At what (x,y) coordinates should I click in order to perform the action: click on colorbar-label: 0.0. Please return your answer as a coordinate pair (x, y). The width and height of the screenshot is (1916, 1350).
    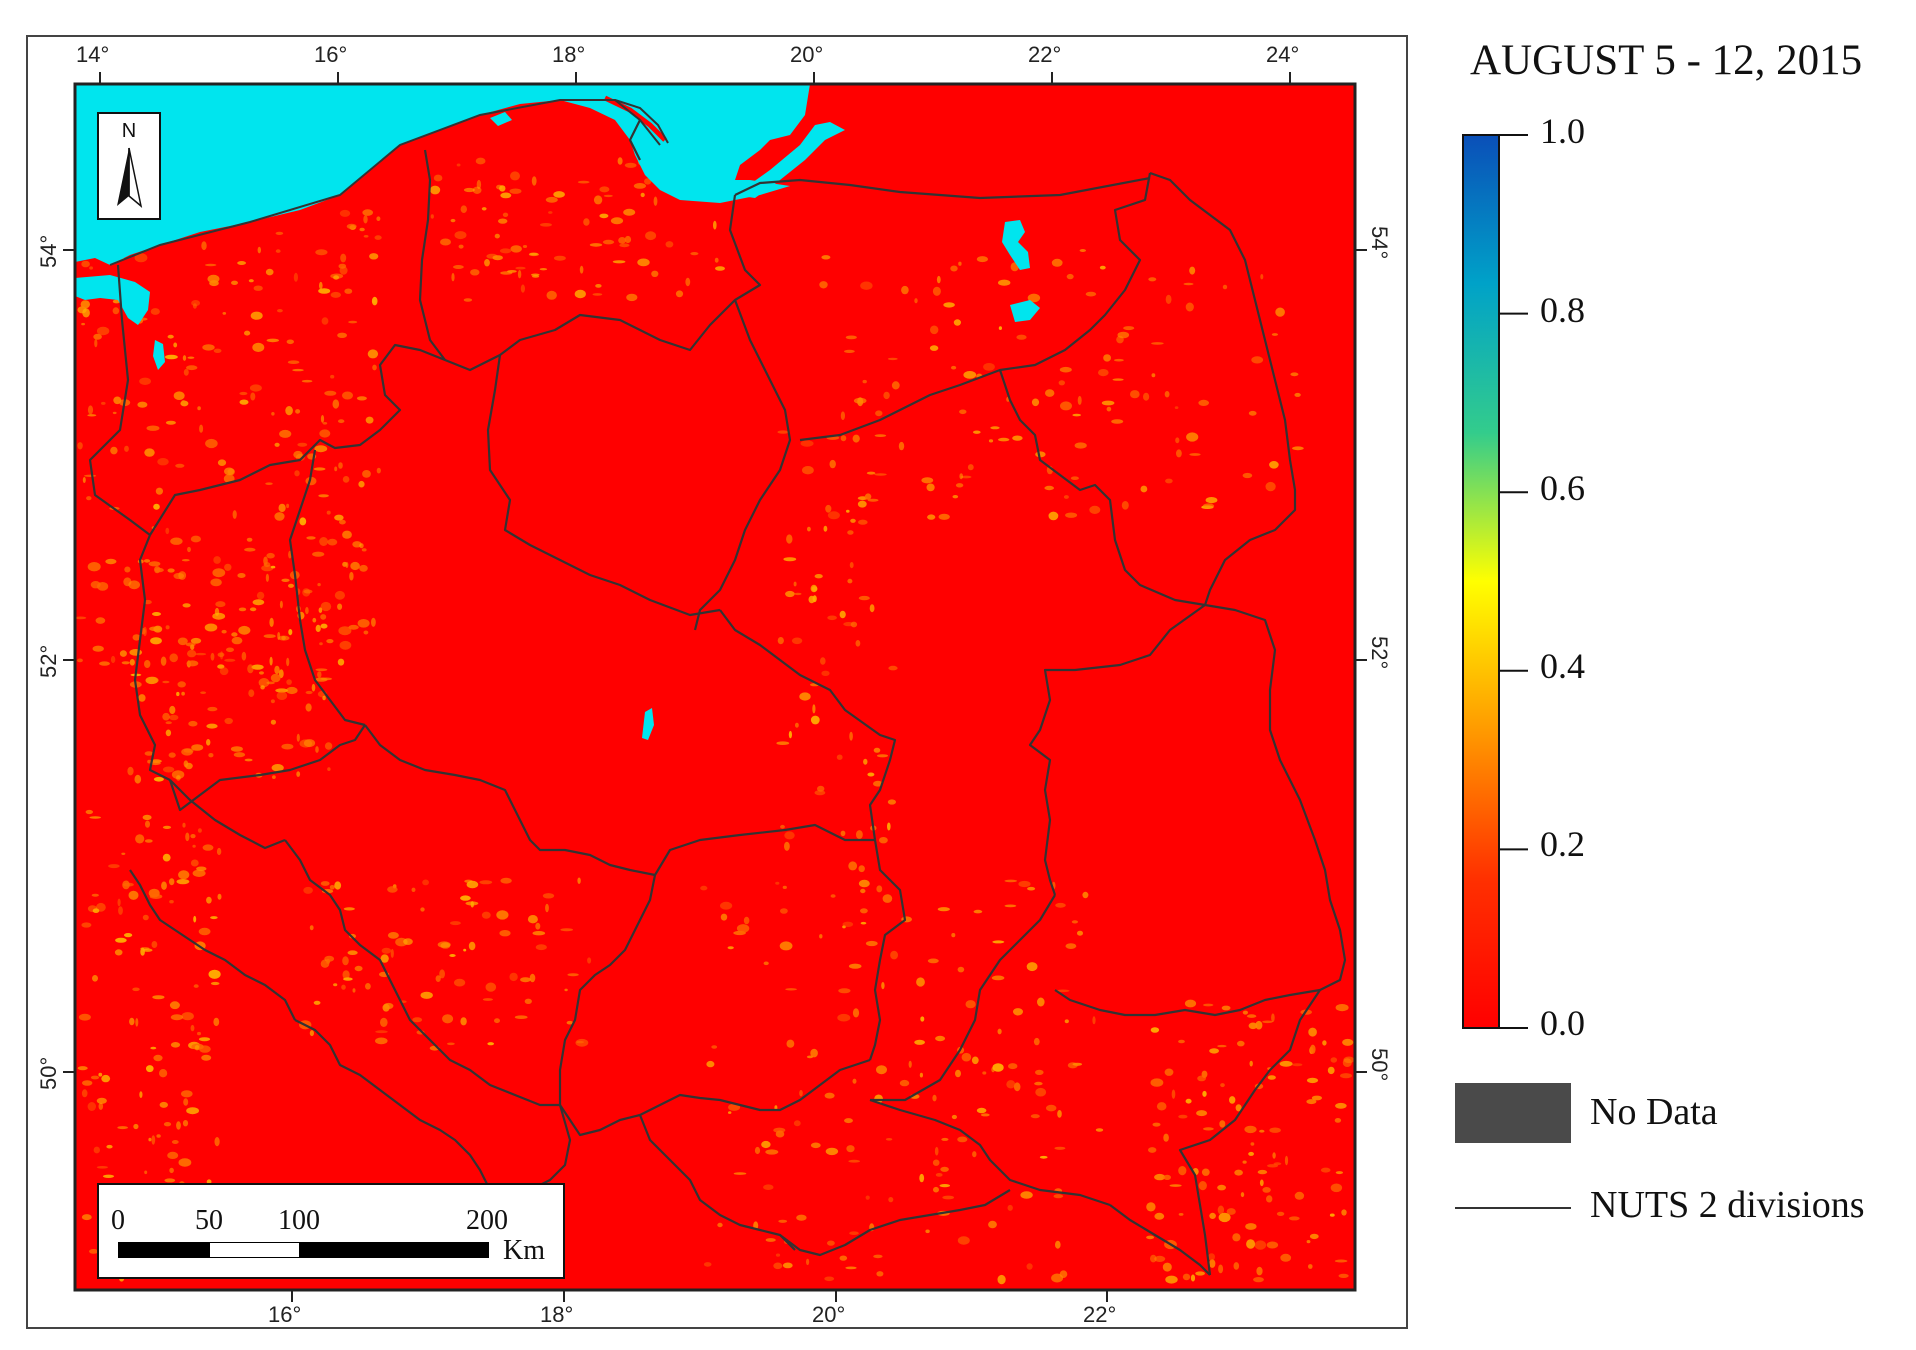
    Looking at the image, I should click on (1562, 1023).